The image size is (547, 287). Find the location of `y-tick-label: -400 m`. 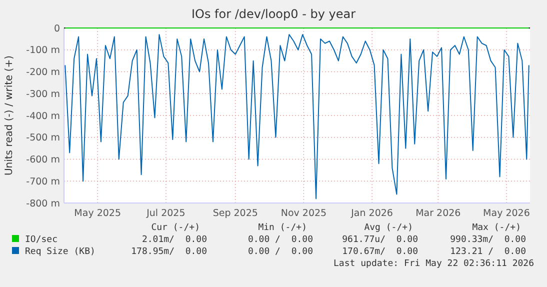

y-tick-label: -400 m is located at coordinates (43, 116).